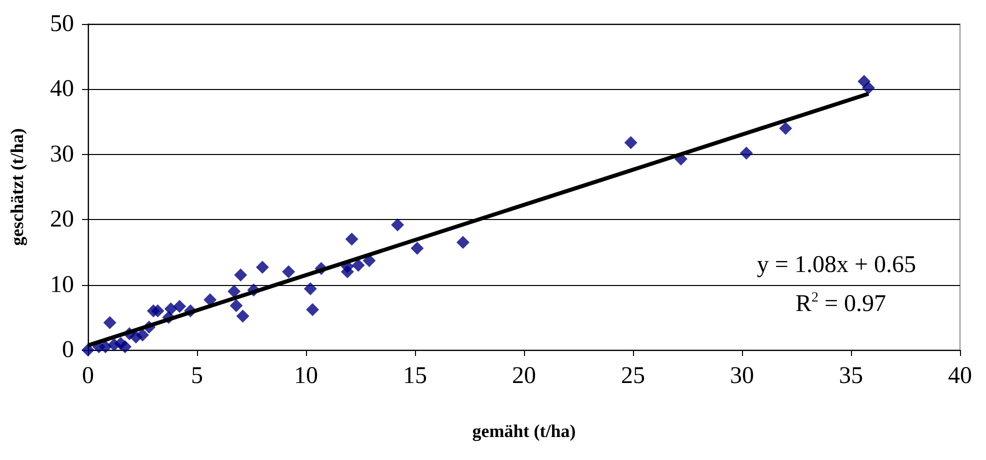 Image resolution: width=986 pixels, height=460 pixels. Describe the element at coordinates (633, 376) in the screenshot. I see `x-tick-label: 25` at that location.